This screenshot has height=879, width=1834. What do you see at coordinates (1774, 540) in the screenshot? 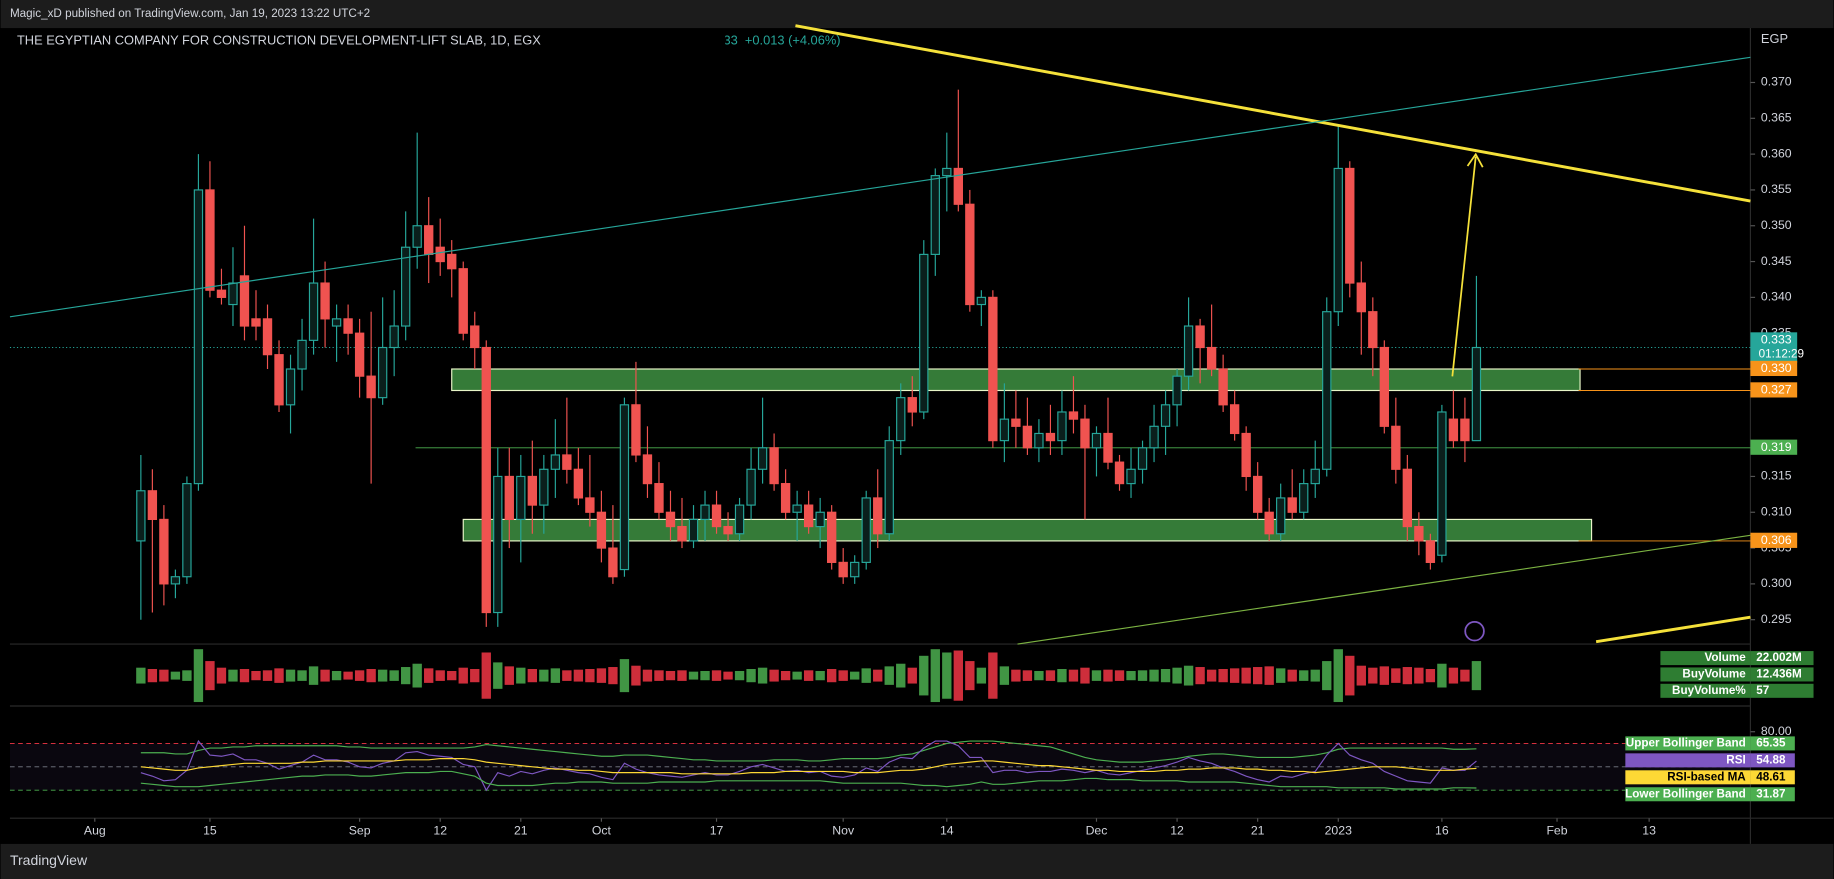
I see `price-badge` at bounding box center [1774, 540].